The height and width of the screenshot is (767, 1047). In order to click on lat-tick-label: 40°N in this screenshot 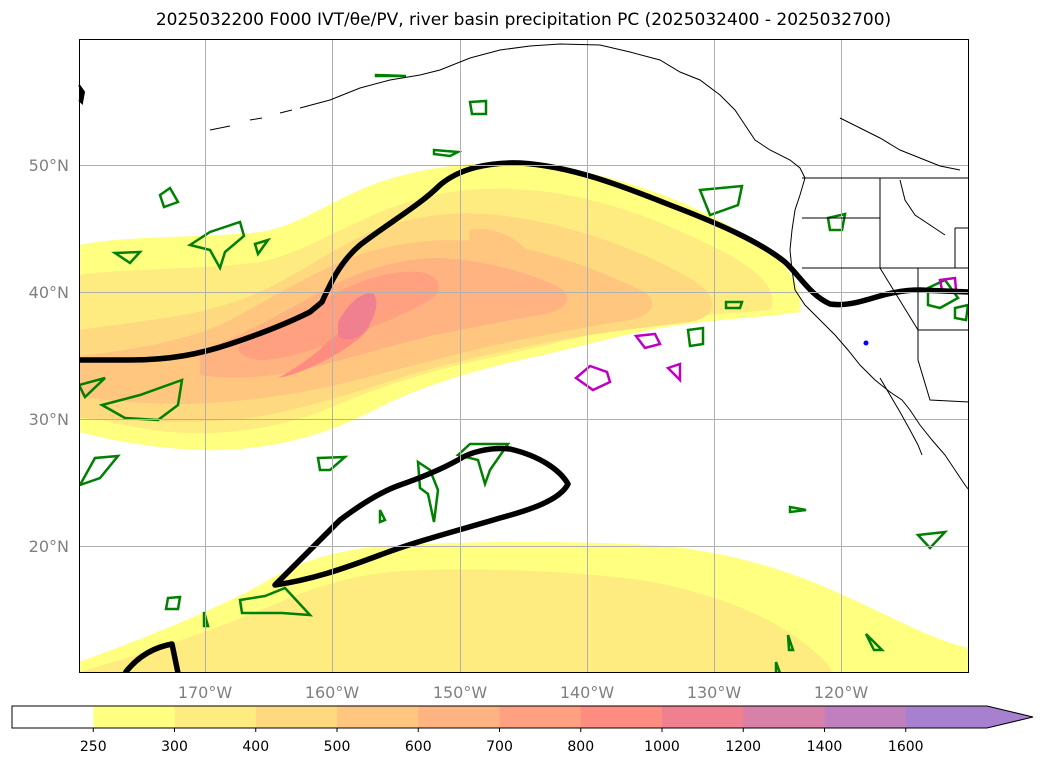, I will do `click(49, 292)`.